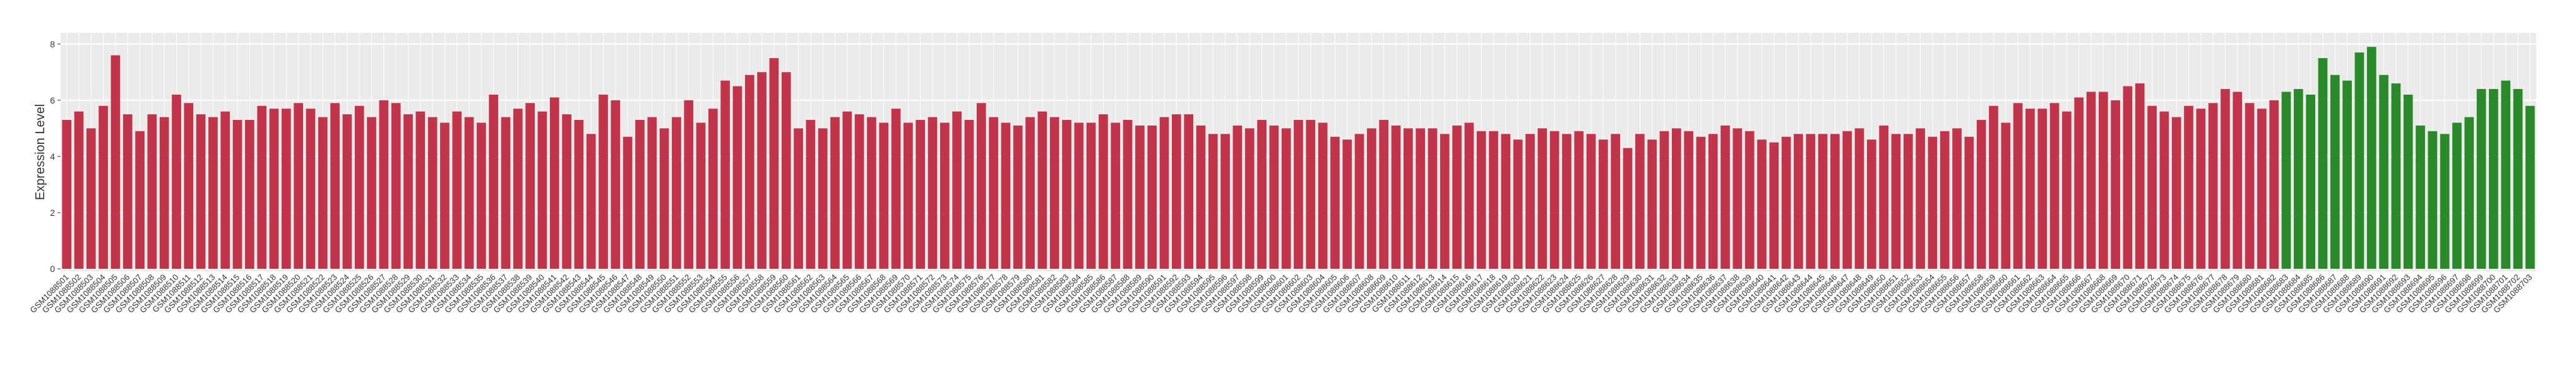  I want to click on y-tick-label: 8, so click(52, 44).